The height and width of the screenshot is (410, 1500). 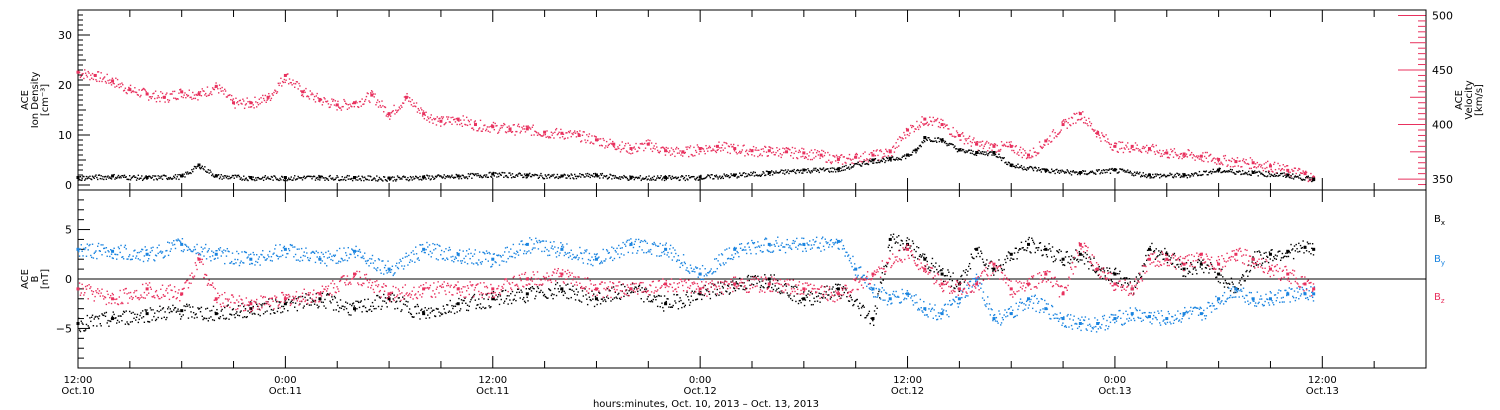 What do you see at coordinates (424, 177) in the screenshot?
I see `density-point` at bounding box center [424, 177].